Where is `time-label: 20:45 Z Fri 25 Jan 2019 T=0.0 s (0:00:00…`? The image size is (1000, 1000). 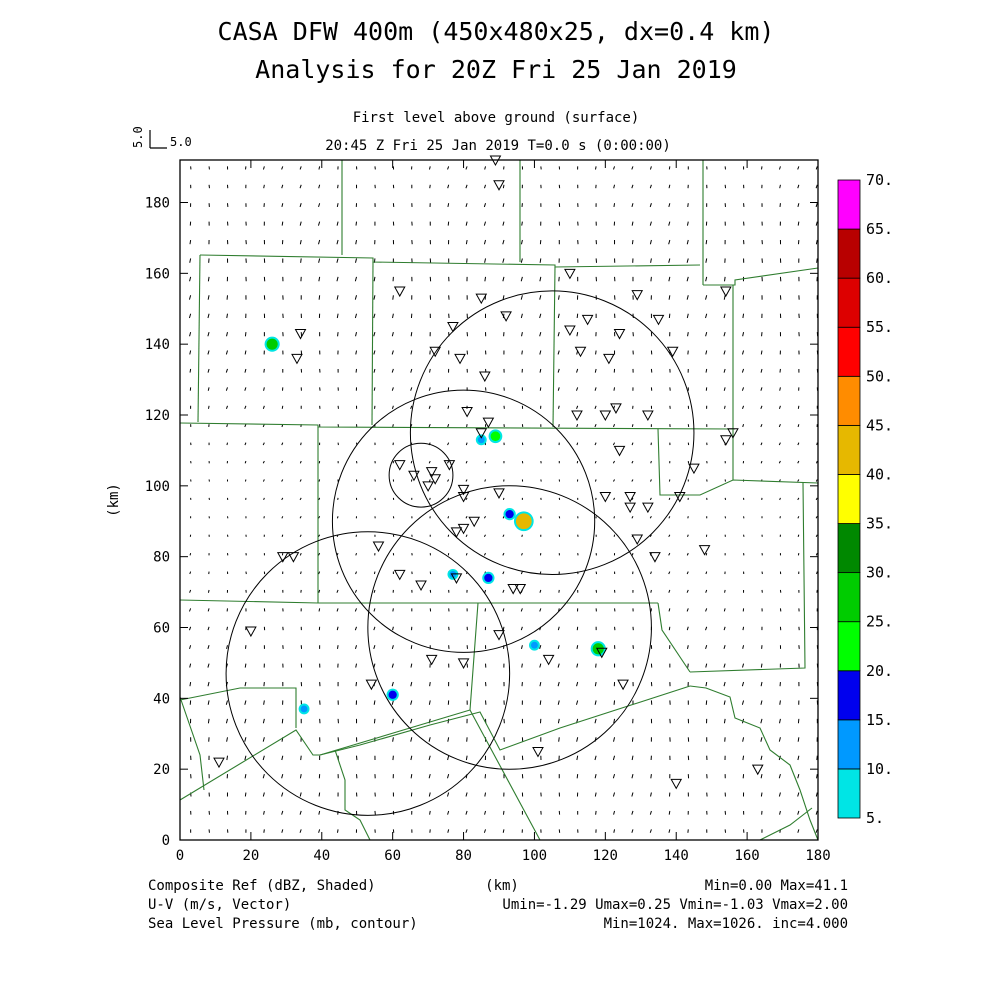 time-label: 20:45 Z Fri 25 Jan 2019 T=0.0 s (0:00:00… is located at coordinates (498, 146).